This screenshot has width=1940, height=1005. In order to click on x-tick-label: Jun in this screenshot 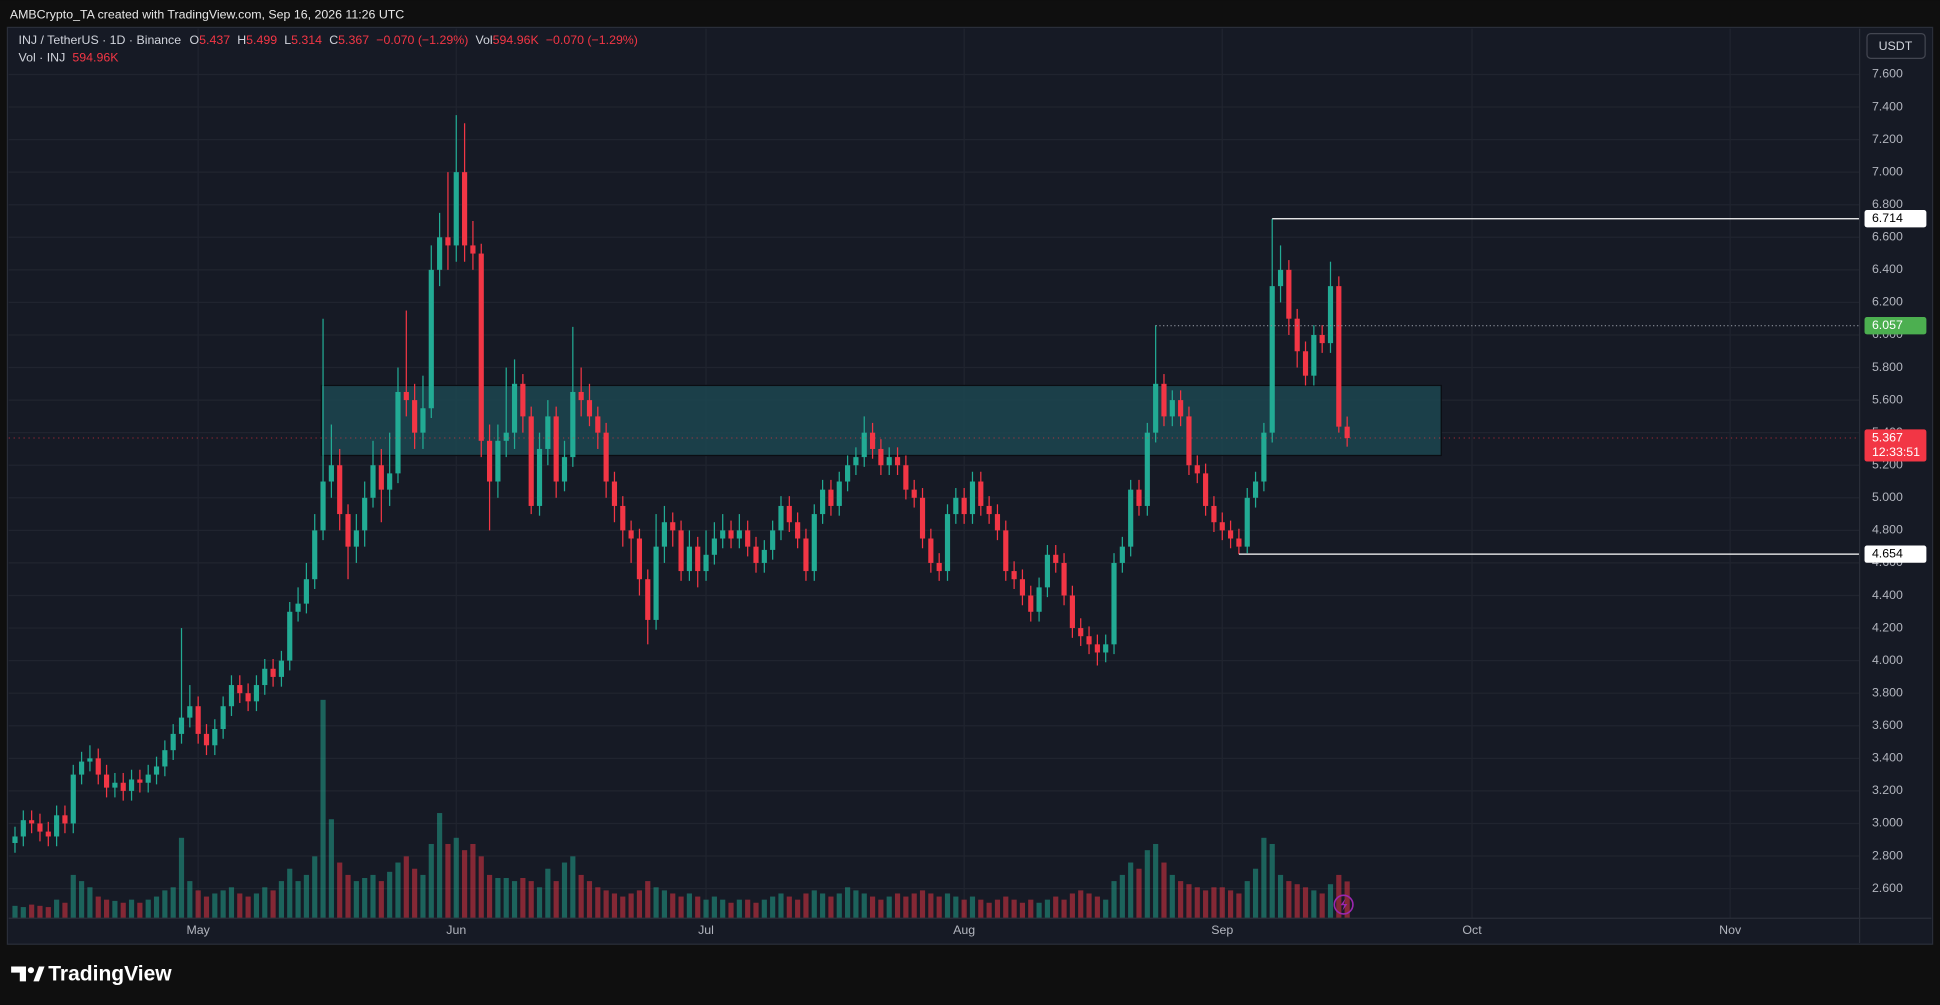, I will do `click(456, 930)`.